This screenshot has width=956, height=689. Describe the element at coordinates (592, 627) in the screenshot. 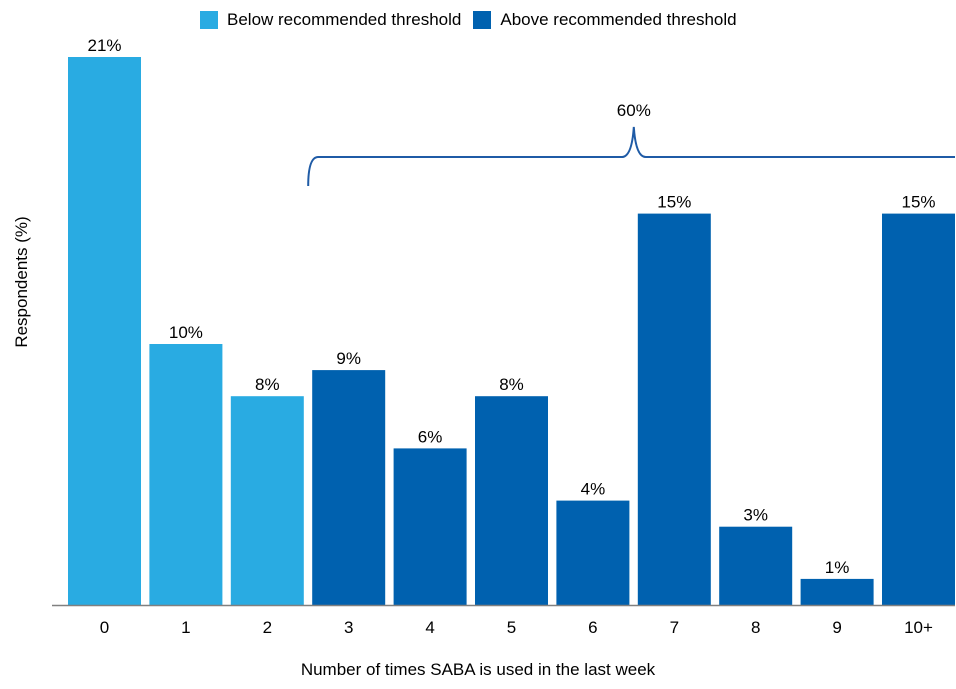

I see `x-tick-label-6: 6` at that location.